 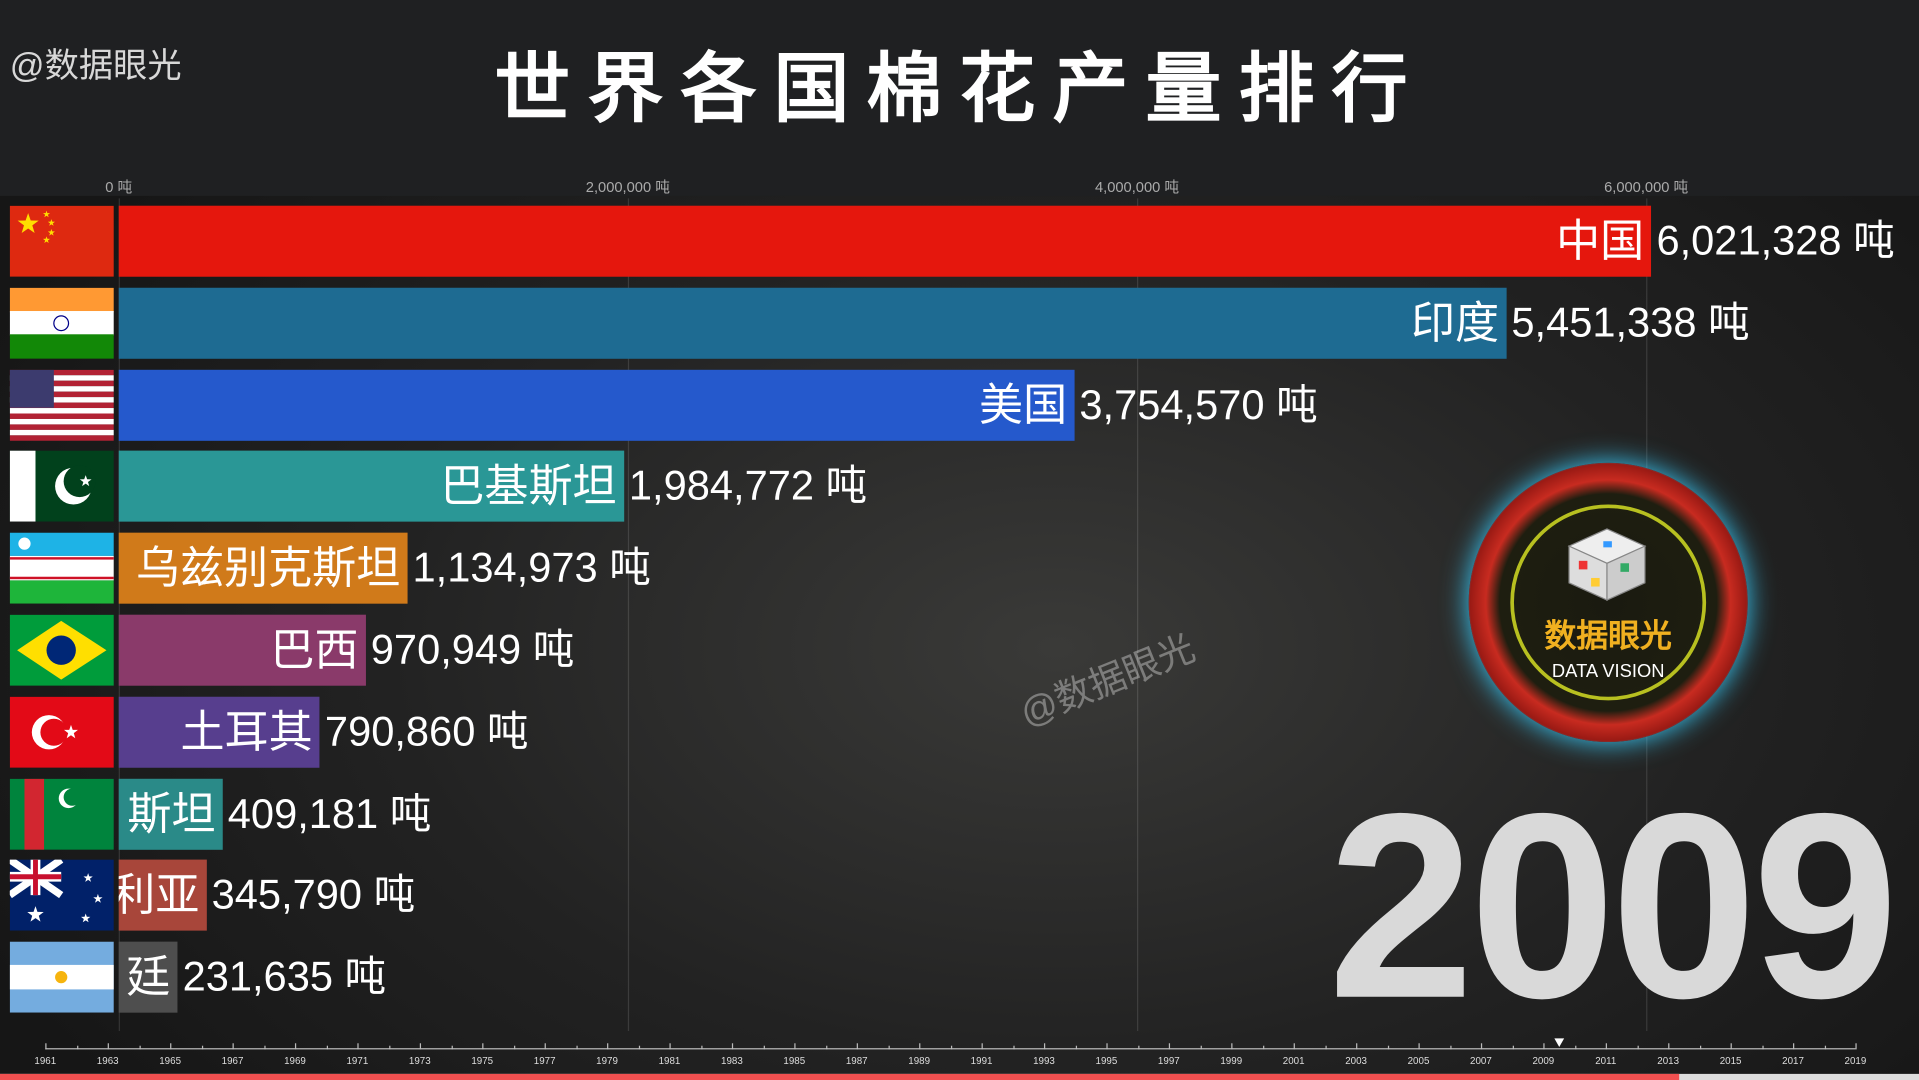 What do you see at coordinates (981, 1061) in the screenshot?
I see `timeline-year-label: 1991` at bounding box center [981, 1061].